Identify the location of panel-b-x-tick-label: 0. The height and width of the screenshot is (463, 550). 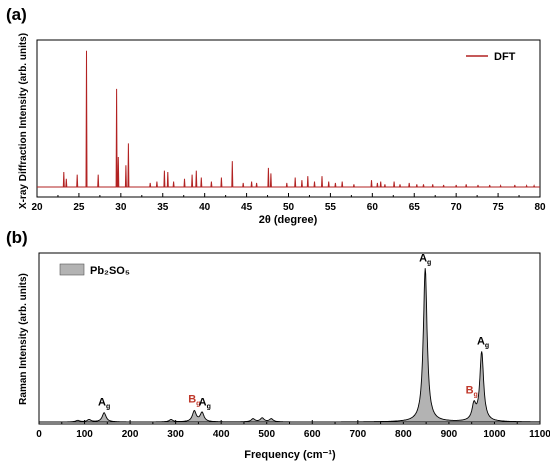
(39, 434).